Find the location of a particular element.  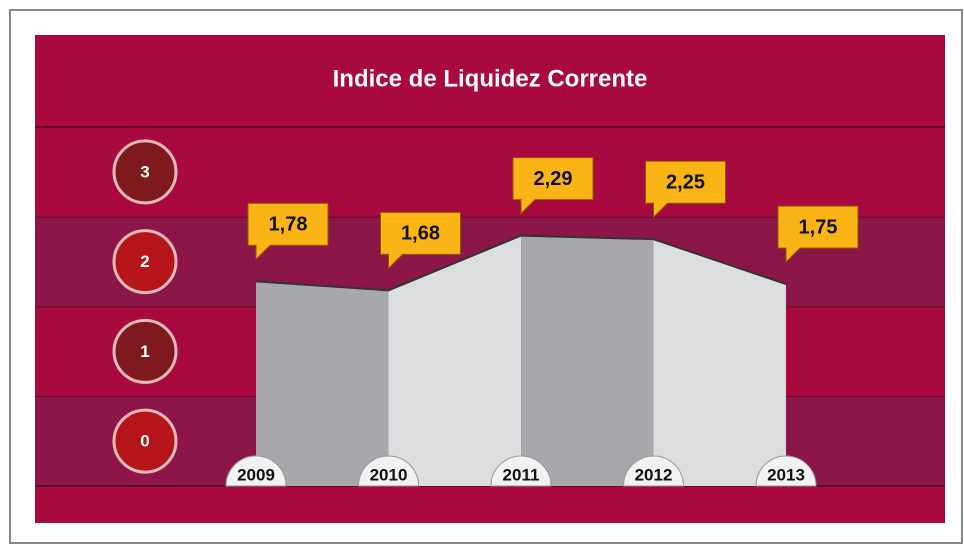

x-tick-label: 2012 is located at coordinates (654, 474).